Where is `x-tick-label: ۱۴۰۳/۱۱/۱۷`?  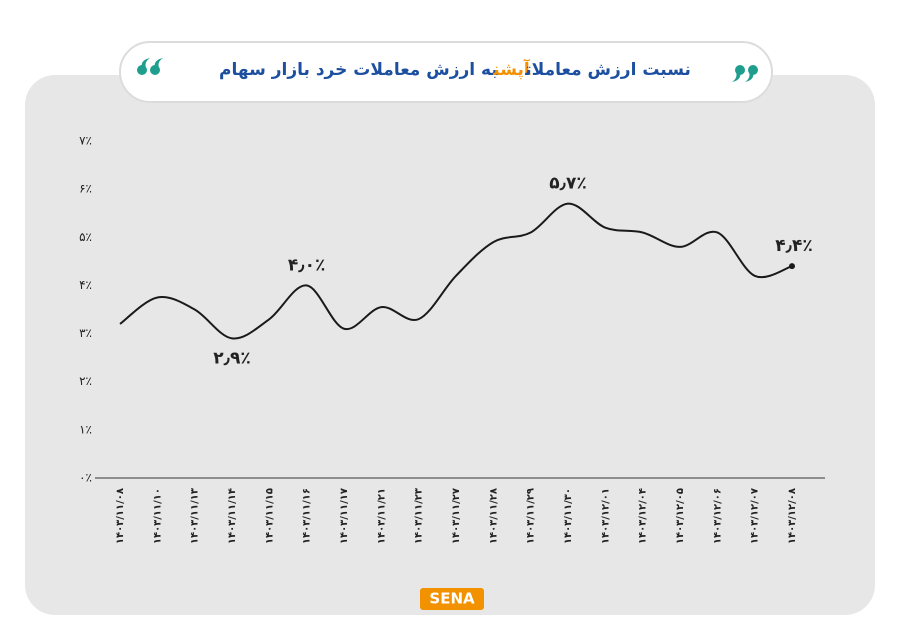 x-tick-label: ۱۴۰۳/۱۱/۱۷ is located at coordinates (344, 516).